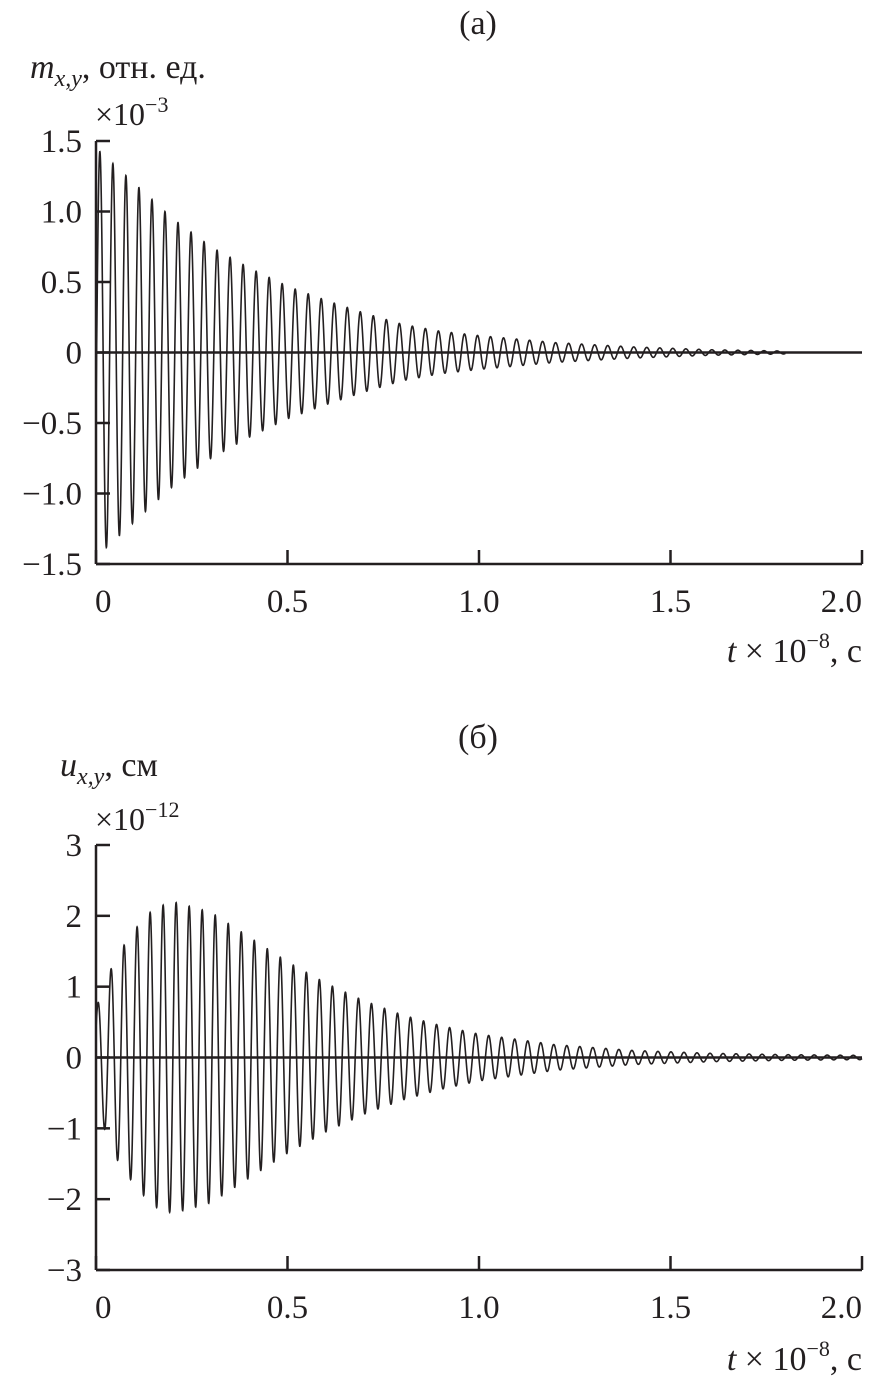 Image resolution: width=890 pixels, height=1381 pixels. What do you see at coordinates (64, 1200) in the screenshot?
I see `y-tick-label: −2` at bounding box center [64, 1200].